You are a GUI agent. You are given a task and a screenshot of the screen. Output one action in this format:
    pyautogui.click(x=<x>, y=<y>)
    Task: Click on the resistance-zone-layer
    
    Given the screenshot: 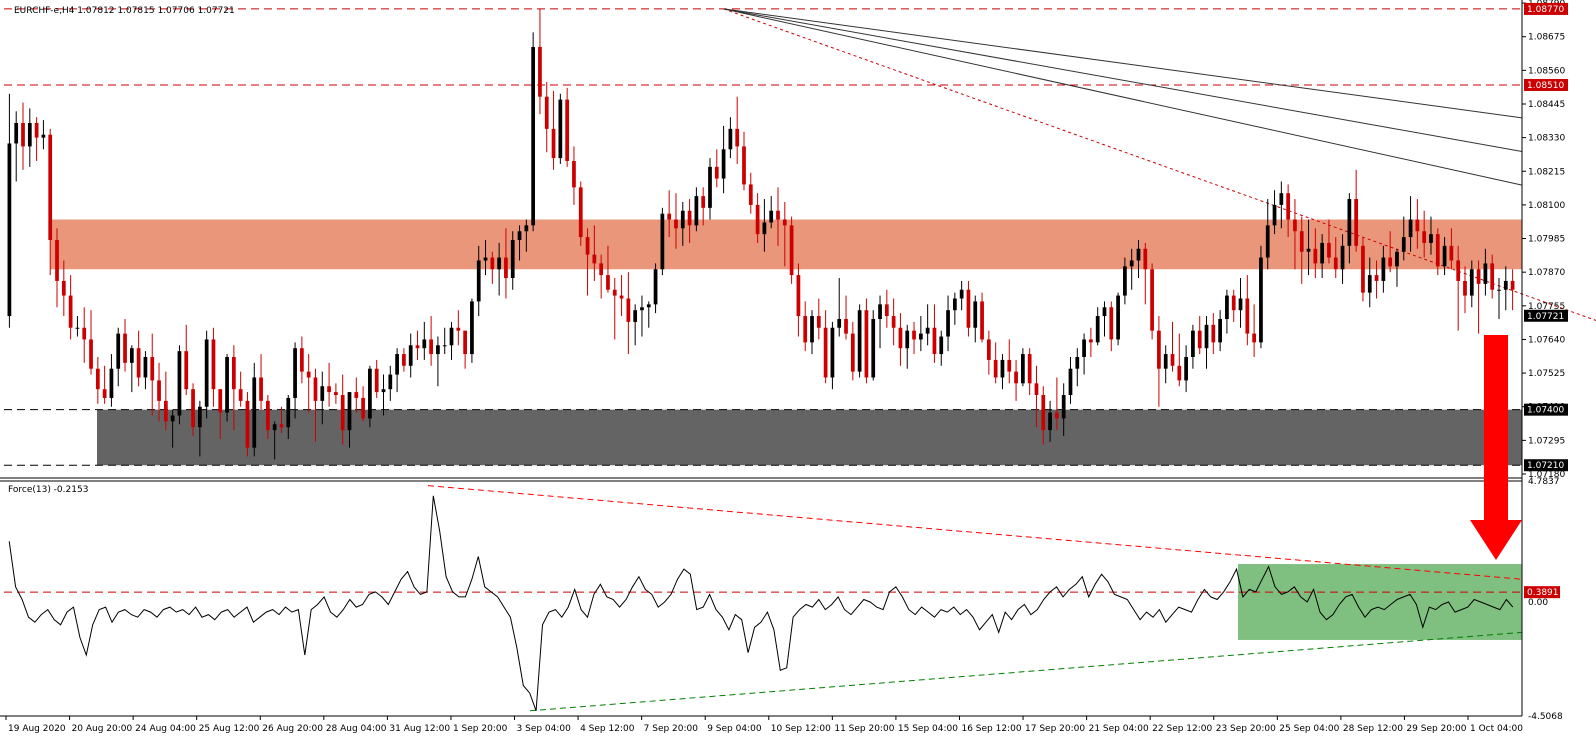 What is the action you would take?
    pyautogui.click(x=786, y=244)
    